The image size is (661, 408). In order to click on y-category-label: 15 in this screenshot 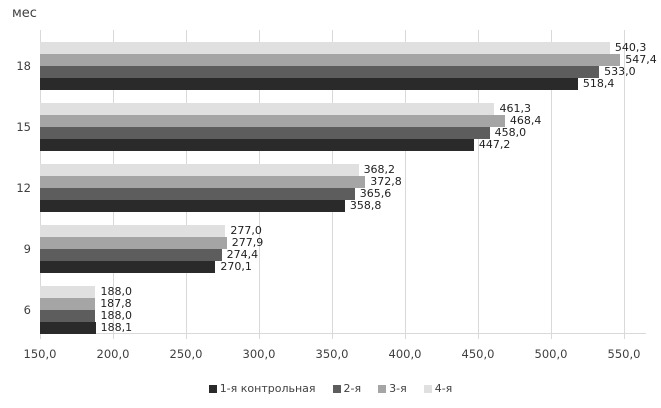, I will do `click(23, 127)`.